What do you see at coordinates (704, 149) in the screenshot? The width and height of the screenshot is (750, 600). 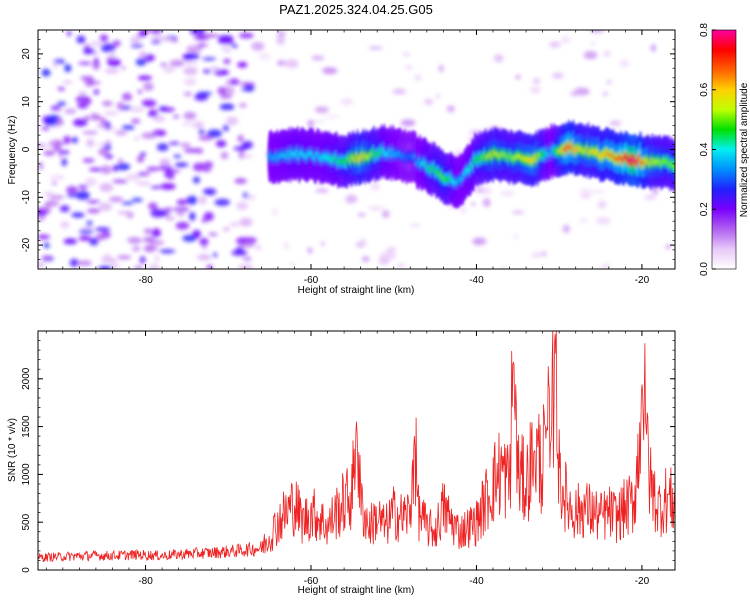 I see `colorbar-tick-label: 0.4` at bounding box center [704, 149].